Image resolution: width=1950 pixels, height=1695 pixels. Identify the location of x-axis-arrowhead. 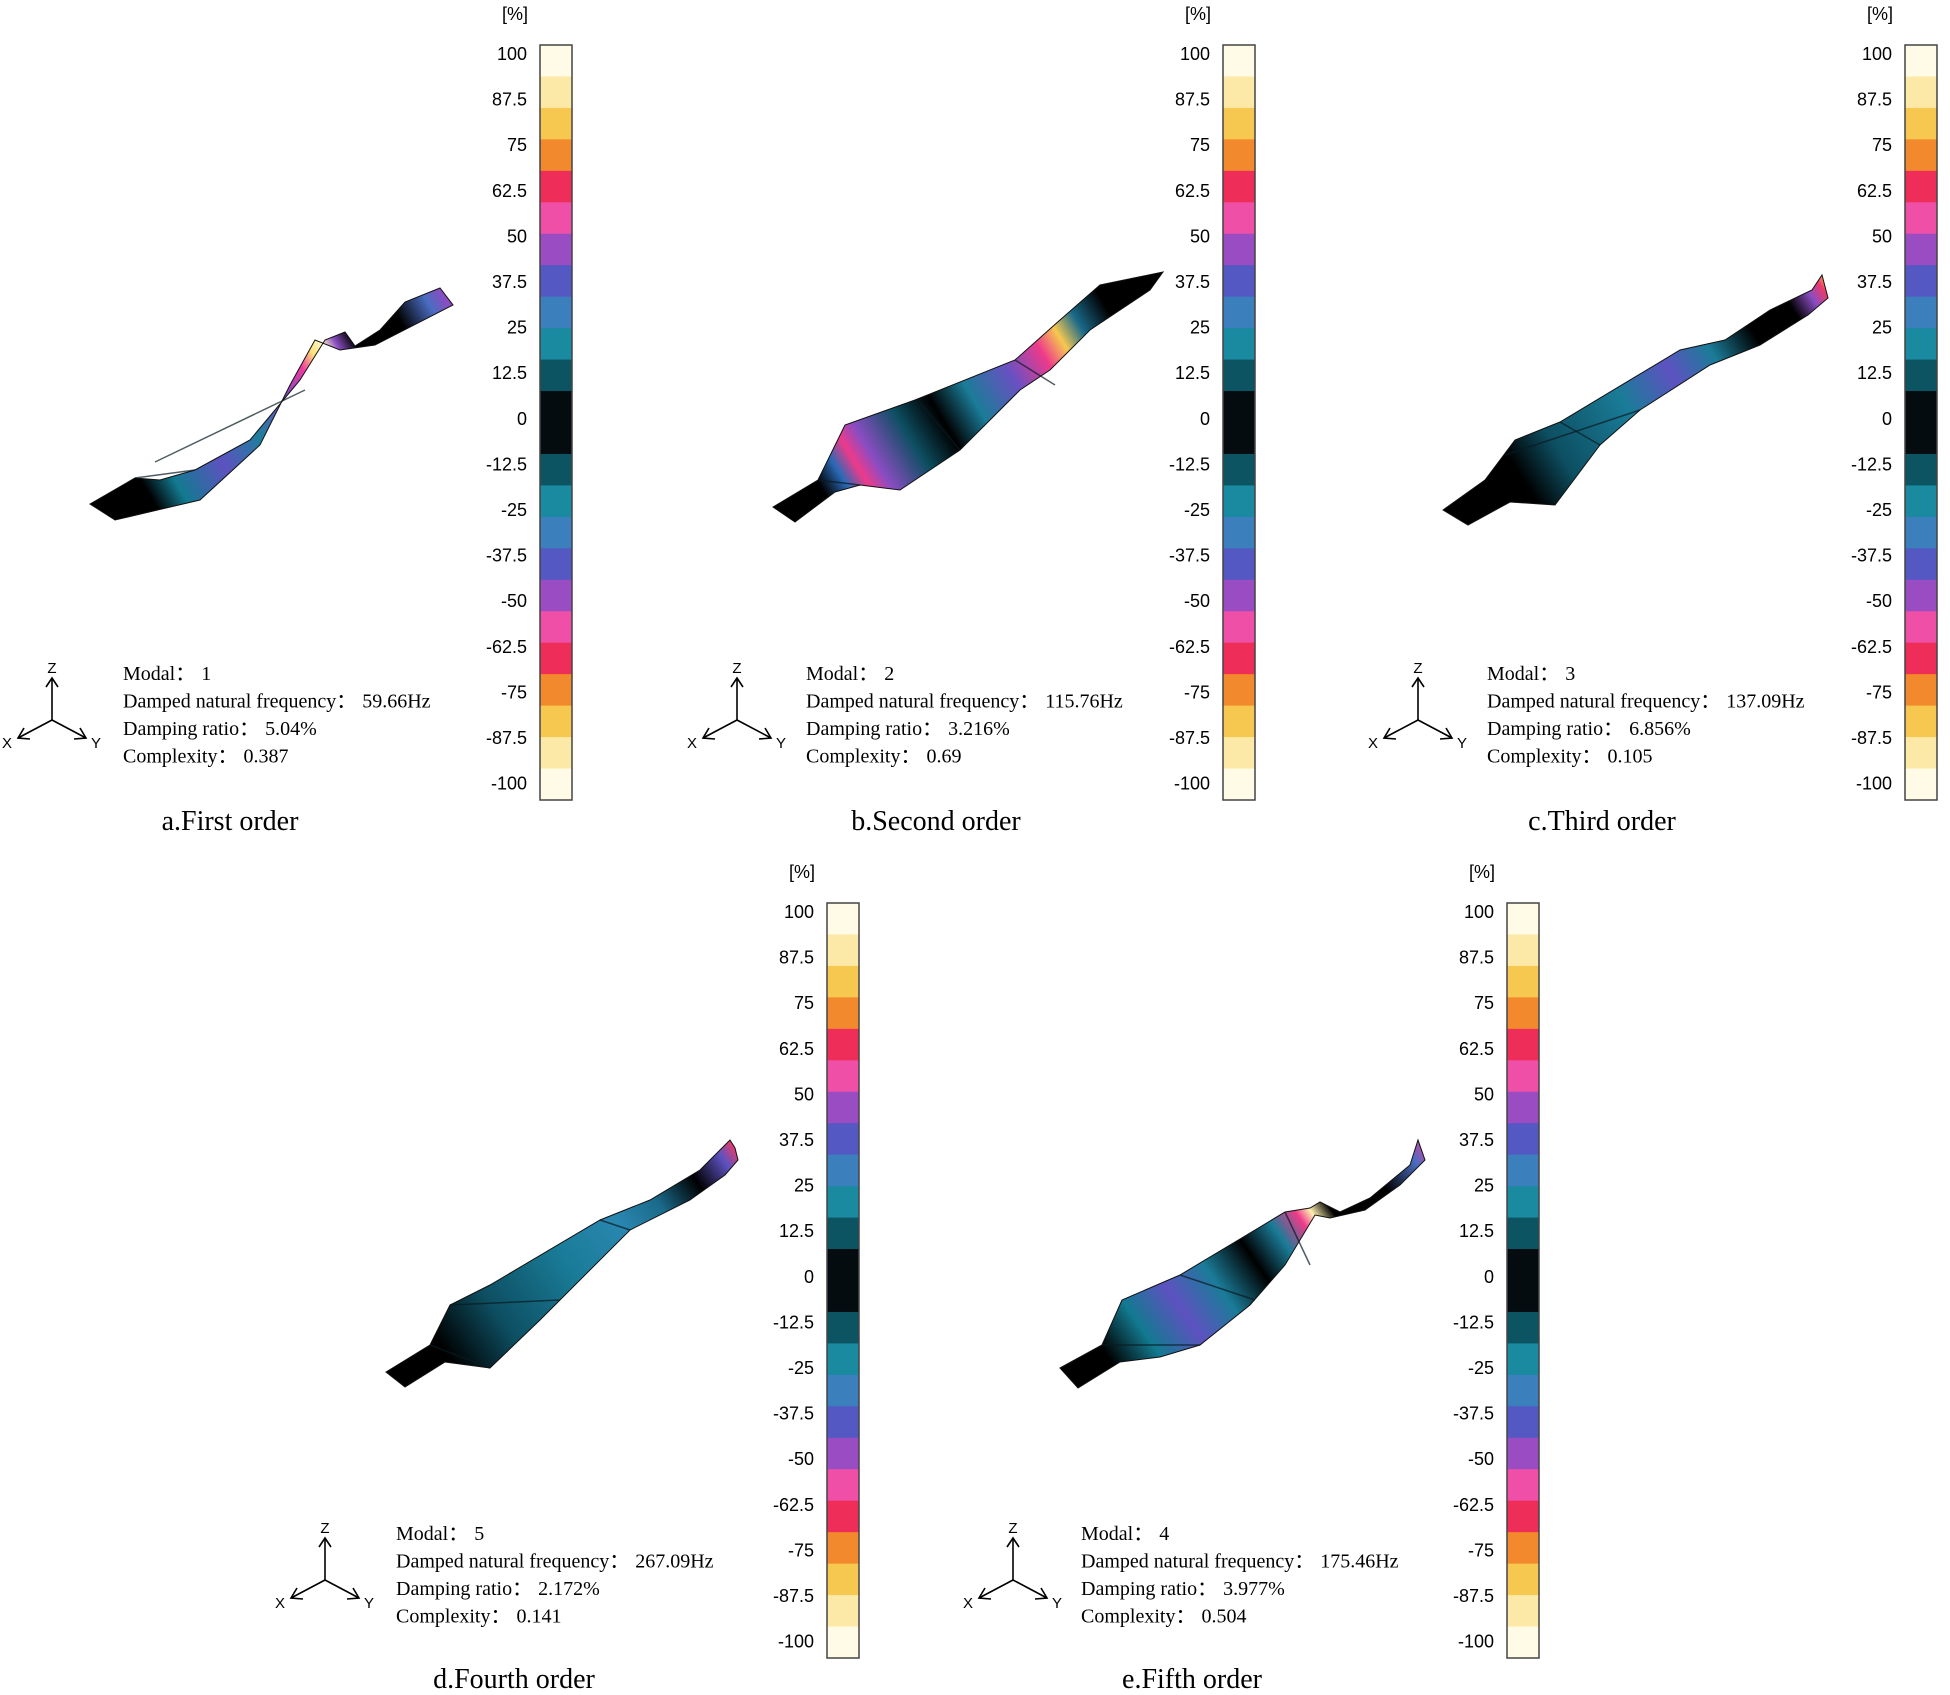
(984, 1593).